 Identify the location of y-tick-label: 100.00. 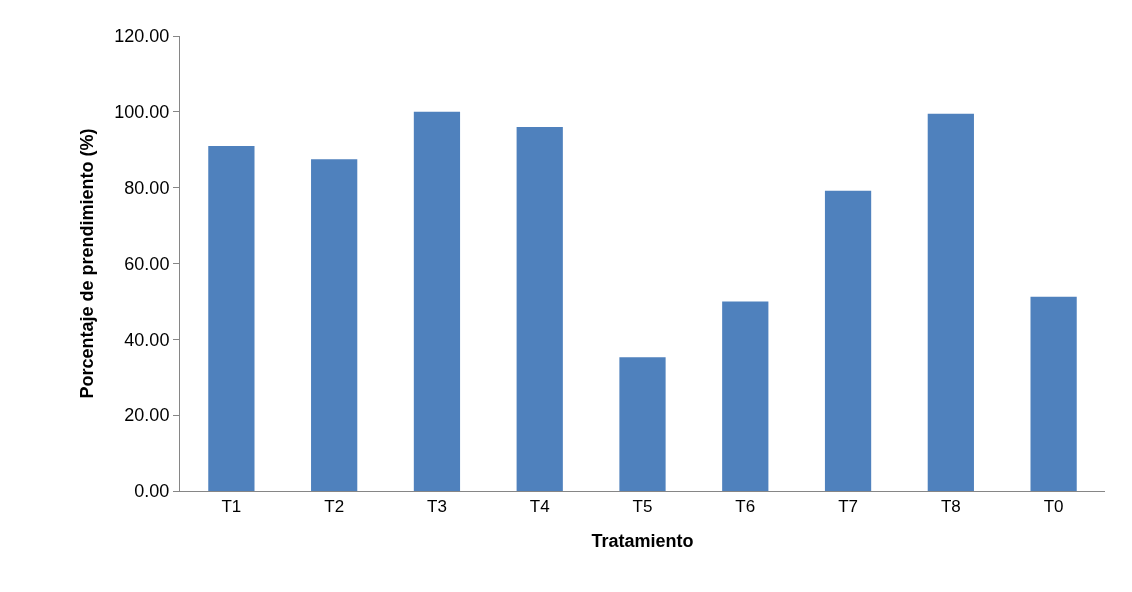
(142, 112).